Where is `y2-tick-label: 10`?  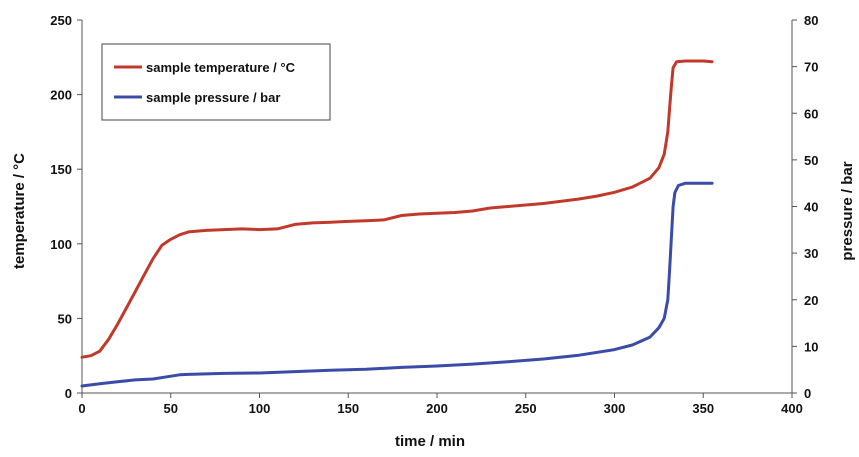
y2-tick-label: 10 is located at coordinates (811, 346).